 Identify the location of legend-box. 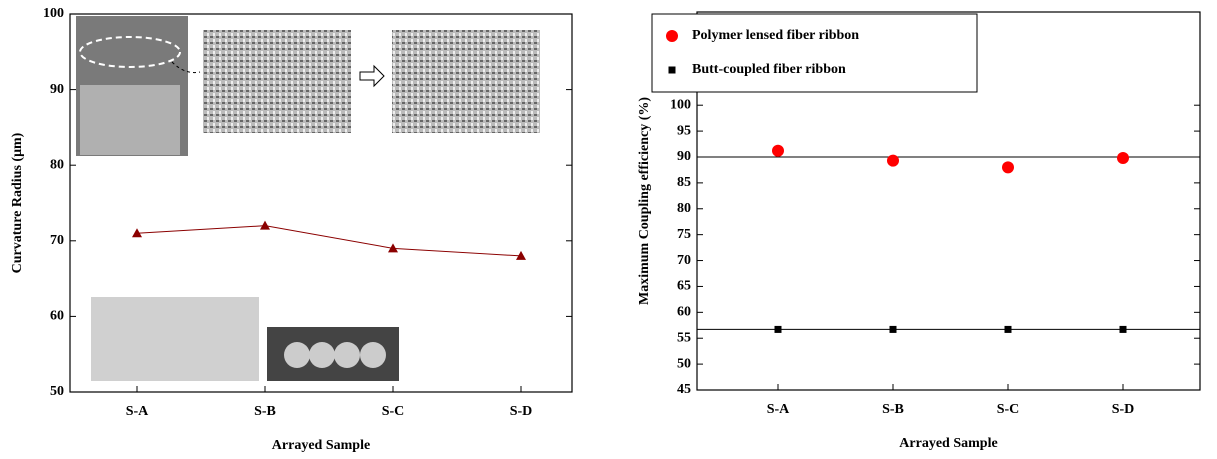
(814, 53).